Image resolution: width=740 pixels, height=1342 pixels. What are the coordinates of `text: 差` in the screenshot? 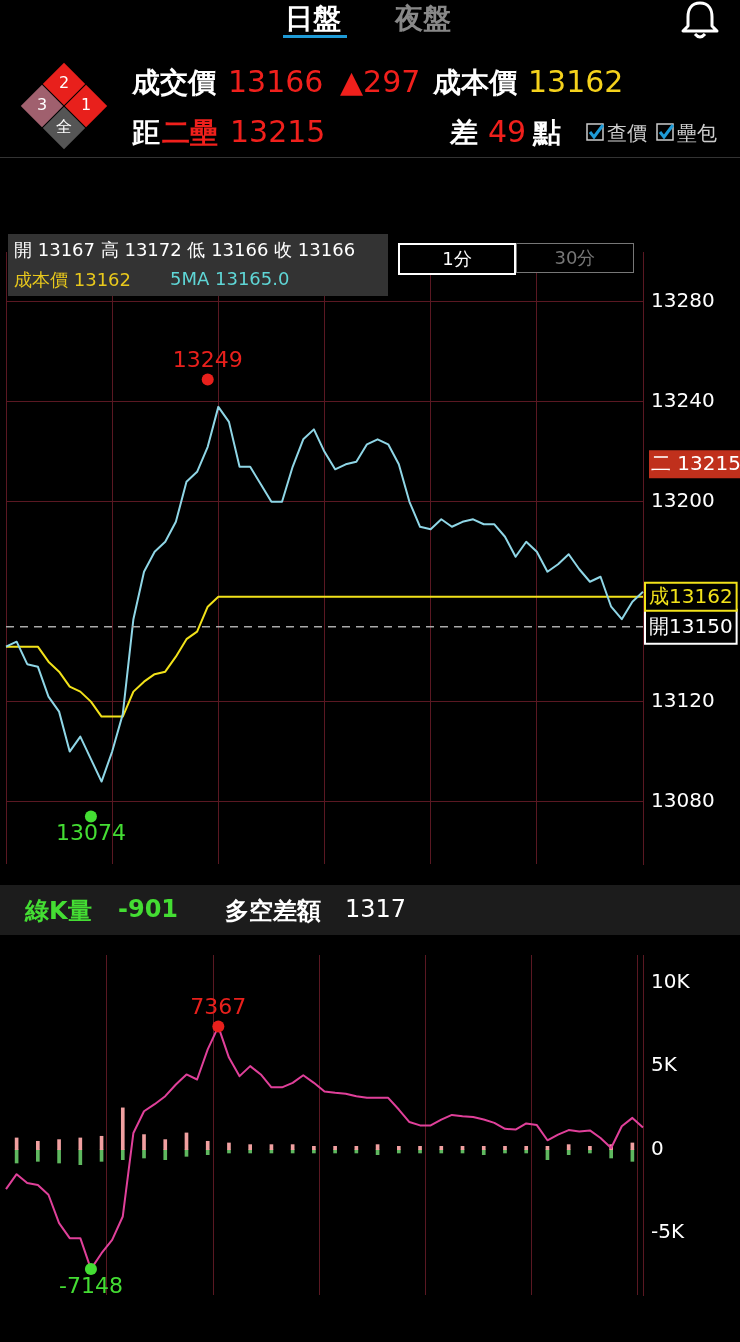 It's located at (464, 133).